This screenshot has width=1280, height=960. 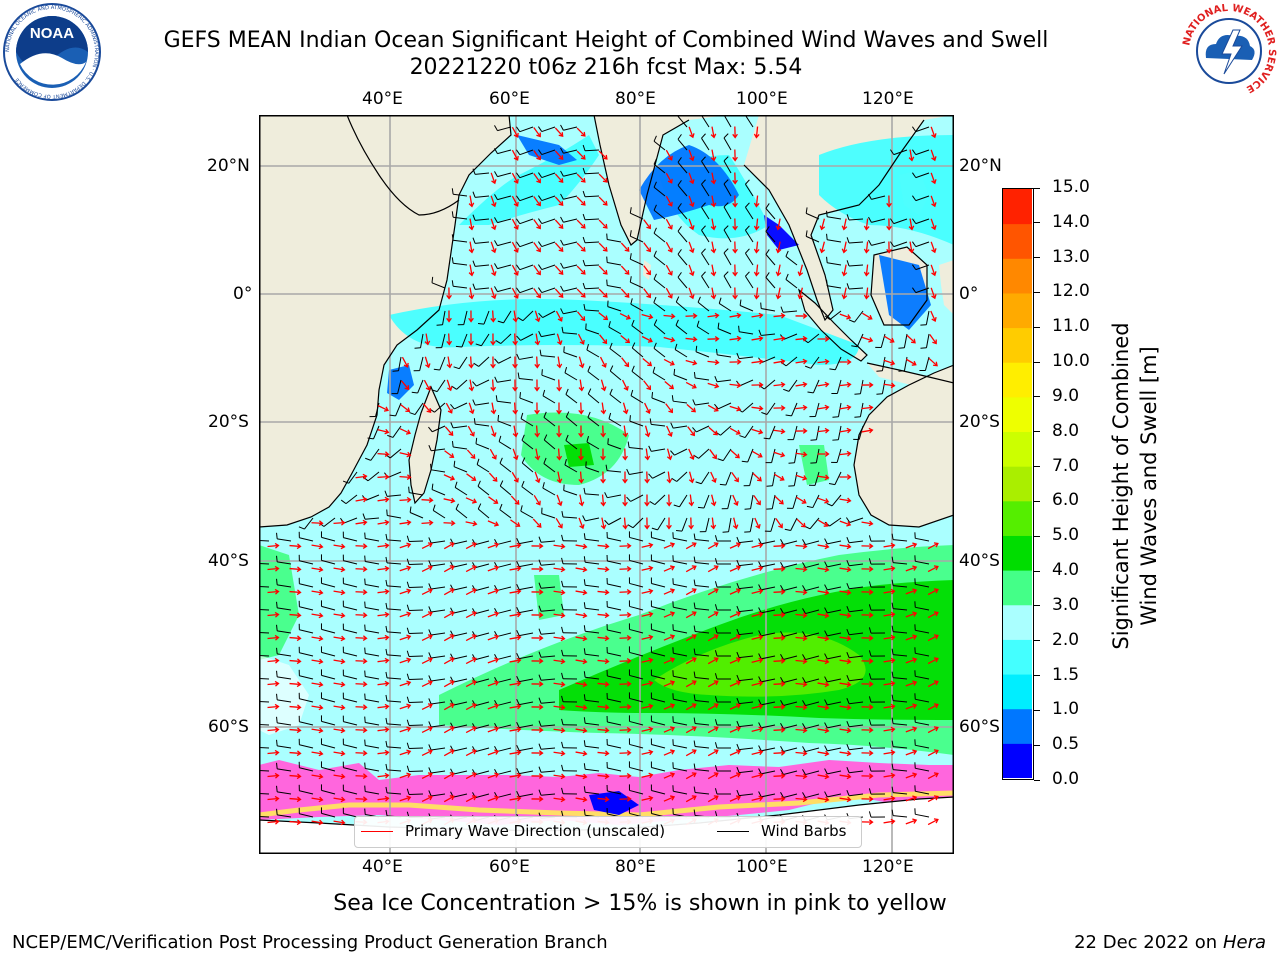 What do you see at coordinates (1037, 710) in the screenshot?
I see `colorbar-tick-mark` at bounding box center [1037, 710].